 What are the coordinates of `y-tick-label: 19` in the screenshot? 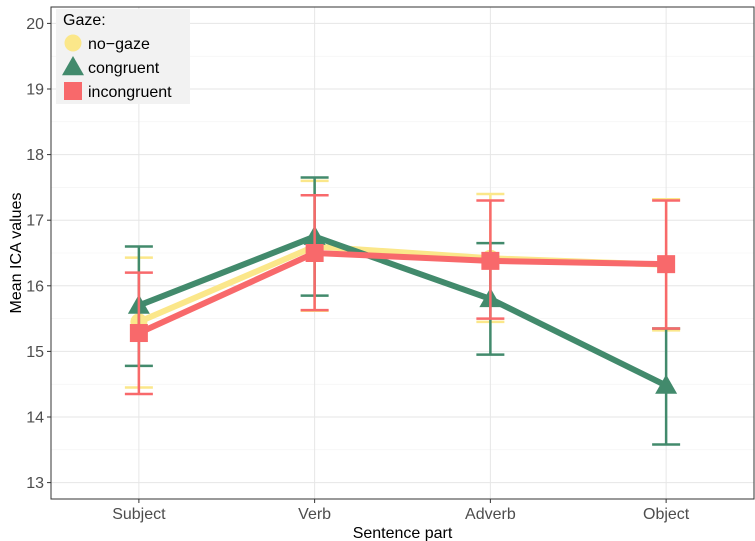 It's located at (35, 90).